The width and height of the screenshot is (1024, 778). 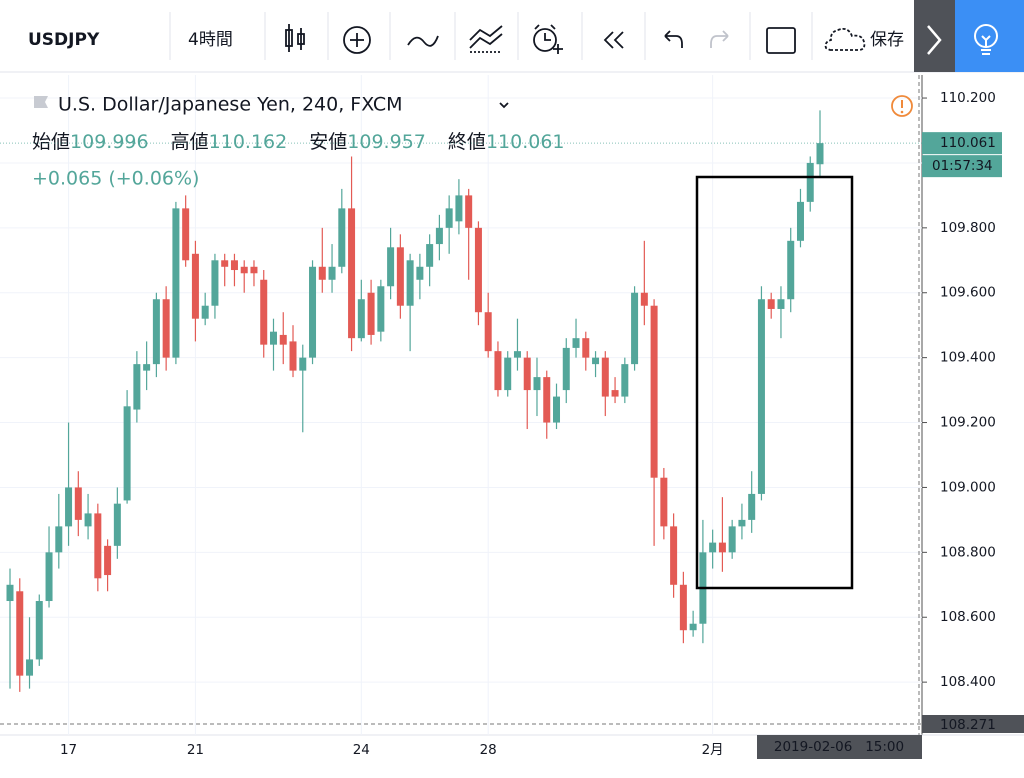 What do you see at coordinates (968, 228) in the screenshot?
I see `y-tick-label: 109.800` at bounding box center [968, 228].